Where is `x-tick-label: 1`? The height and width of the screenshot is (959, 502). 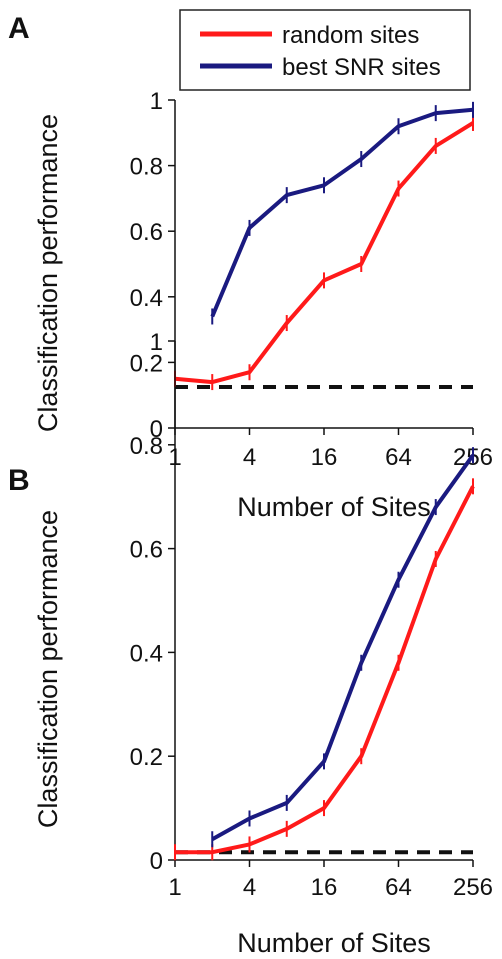 x-tick-label: 1 is located at coordinates (174, 887).